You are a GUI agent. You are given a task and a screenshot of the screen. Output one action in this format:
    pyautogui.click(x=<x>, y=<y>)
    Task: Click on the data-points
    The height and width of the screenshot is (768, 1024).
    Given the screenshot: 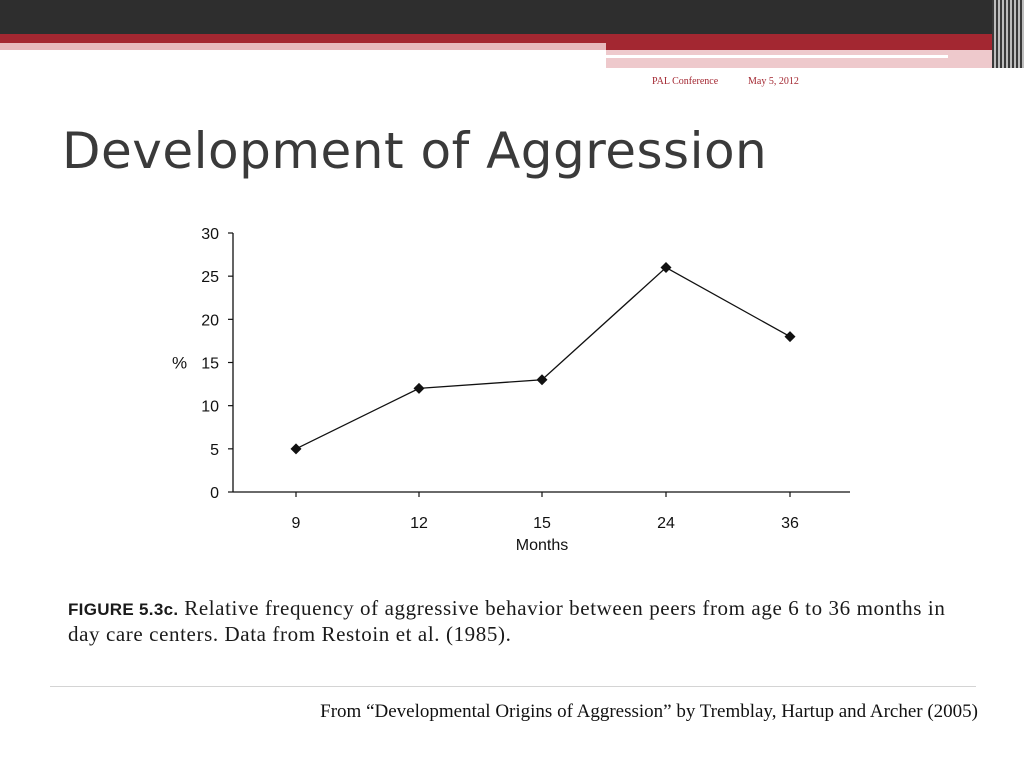 What is the action you would take?
    pyautogui.click(x=543, y=358)
    